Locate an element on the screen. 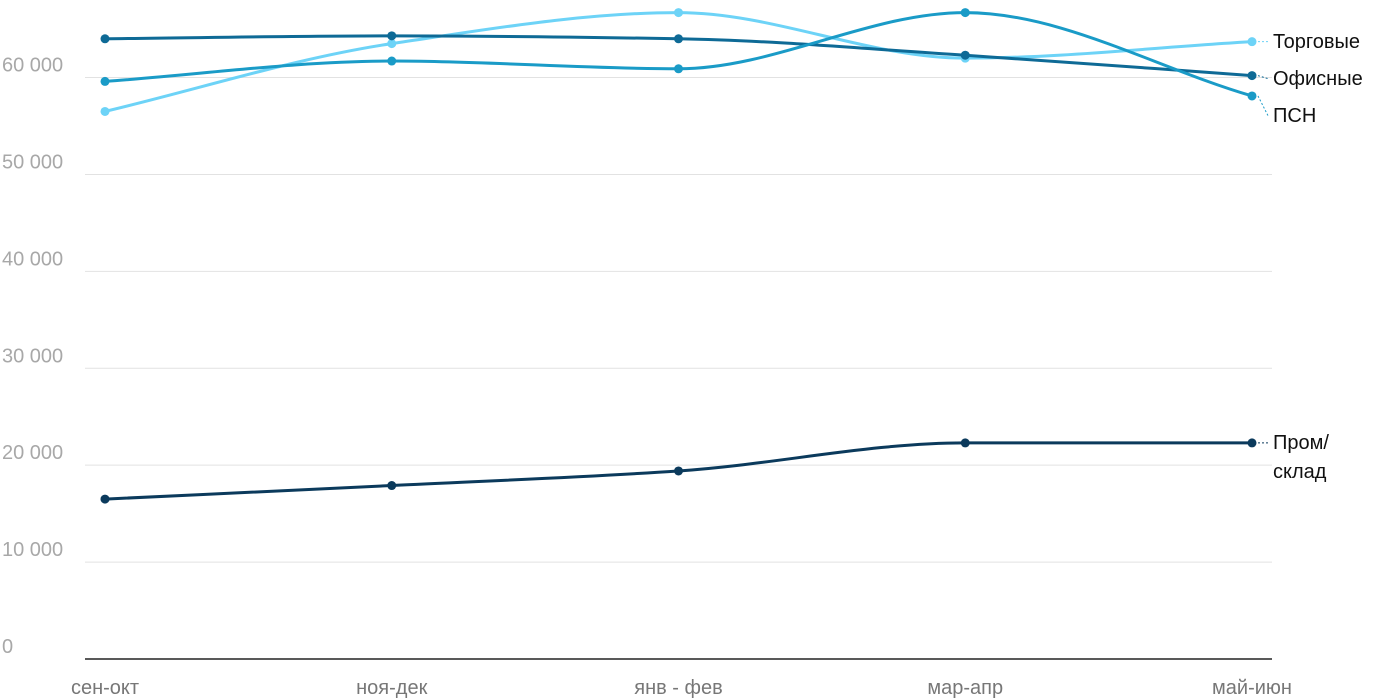 Image resolution: width=1400 pixels, height=700 pixels. y-tick-label: 0 is located at coordinates (7, 647).